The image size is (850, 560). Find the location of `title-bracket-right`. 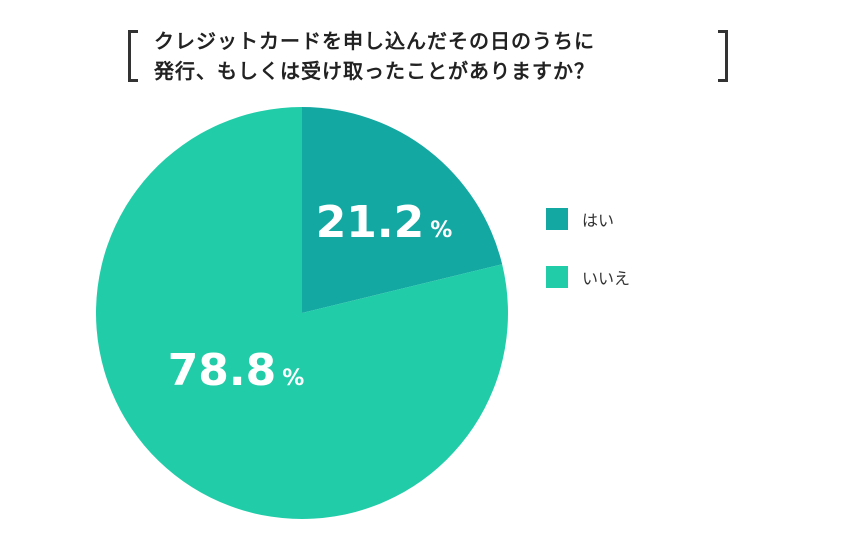

title-bracket-right is located at coordinates (723, 56).